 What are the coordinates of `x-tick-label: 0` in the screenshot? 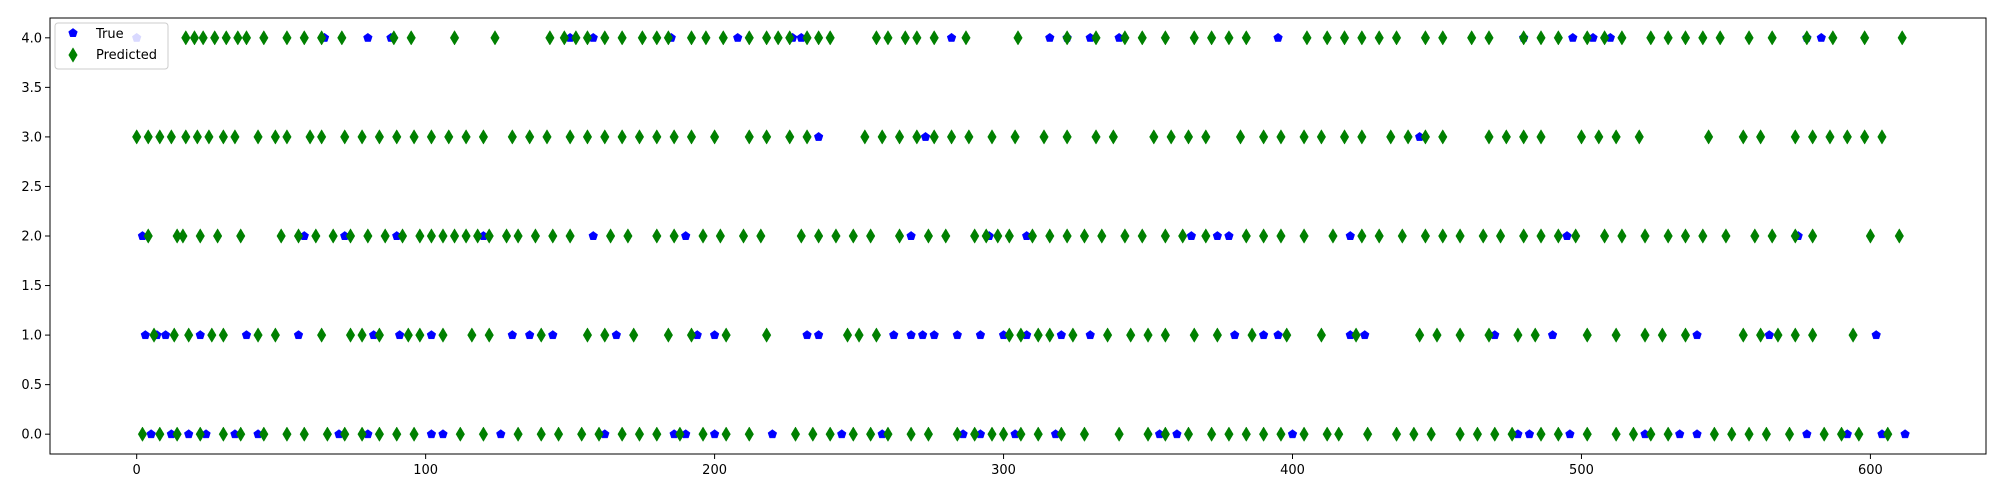 It's located at (137, 470).